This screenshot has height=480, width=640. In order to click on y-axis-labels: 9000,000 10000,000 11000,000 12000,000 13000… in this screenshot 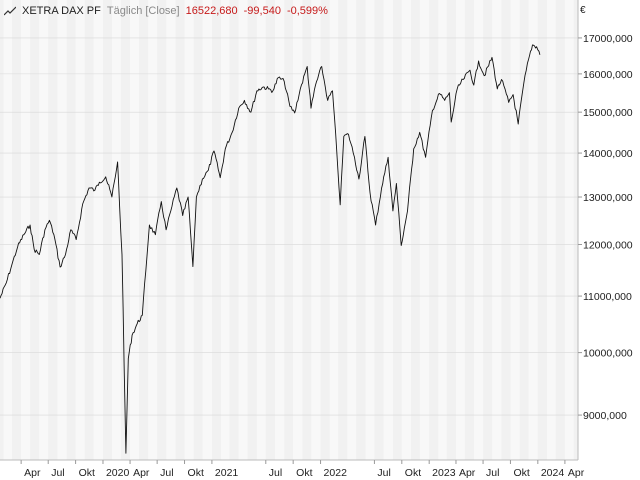, I will do `click(605, 227)`.